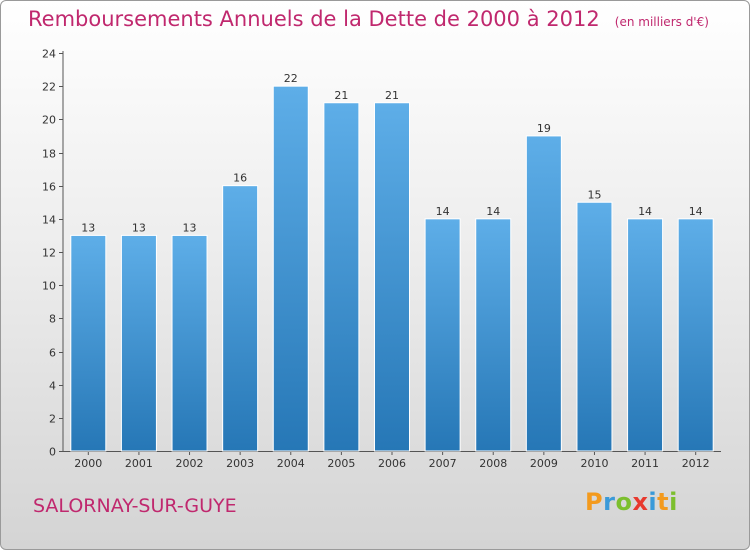 Image resolution: width=750 pixels, height=550 pixels. What do you see at coordinates (624, 502) in the screenshot?
I see `logo-letter: o` at bounding box center [624, 502].